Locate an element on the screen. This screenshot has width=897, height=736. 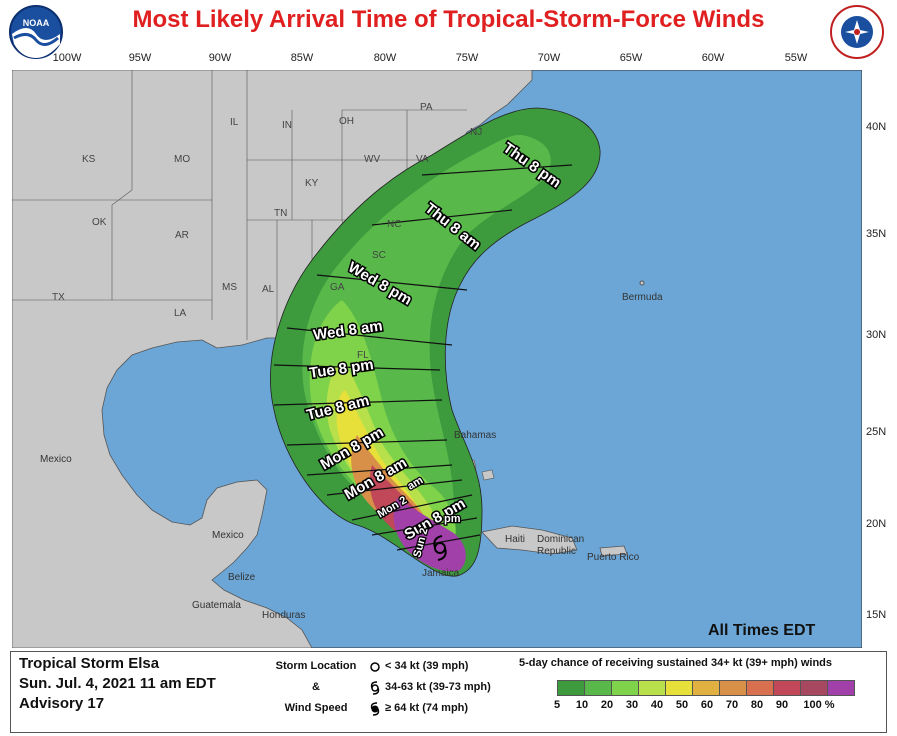
scale-label: 20 is located at coordinates (607, 705).